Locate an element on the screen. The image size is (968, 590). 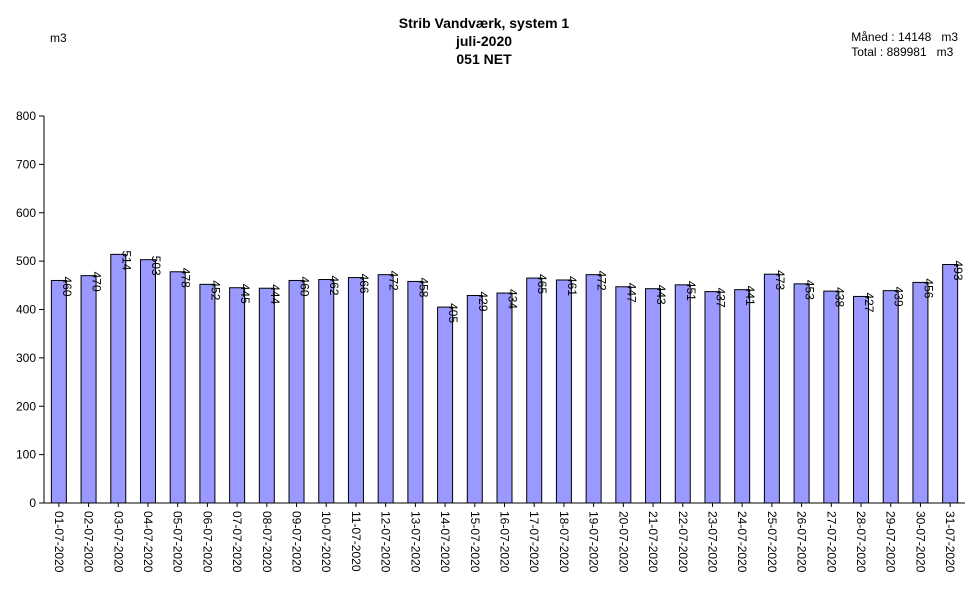
grand-total-row: Total : 889981 m3 is located at coordinates (904, 52).